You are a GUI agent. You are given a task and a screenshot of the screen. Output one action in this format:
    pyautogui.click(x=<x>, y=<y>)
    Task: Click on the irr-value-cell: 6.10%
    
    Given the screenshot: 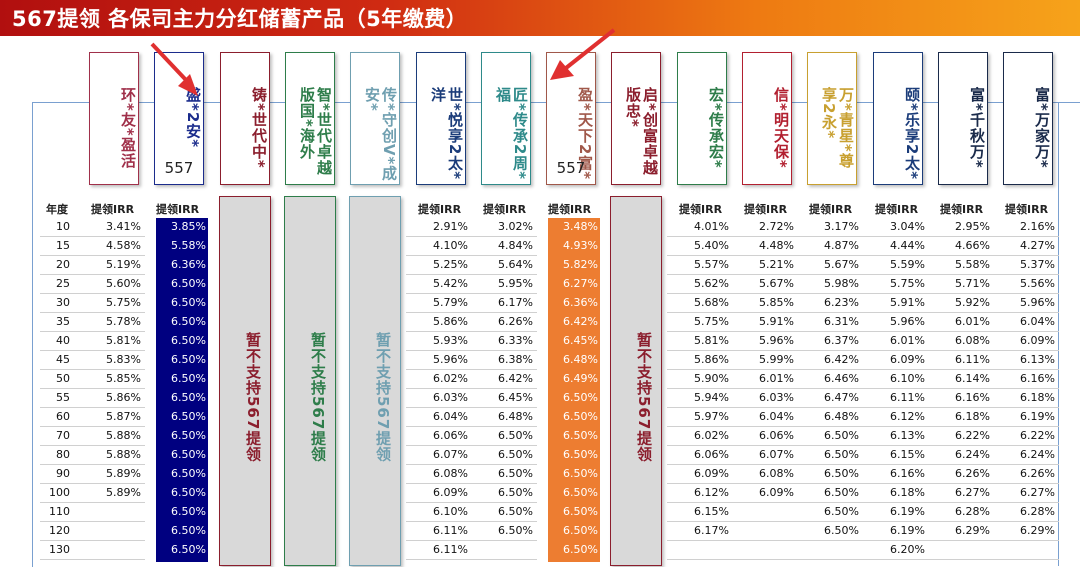 What is the action you would take?
    pyautogui.click(x=450, y=511)
    